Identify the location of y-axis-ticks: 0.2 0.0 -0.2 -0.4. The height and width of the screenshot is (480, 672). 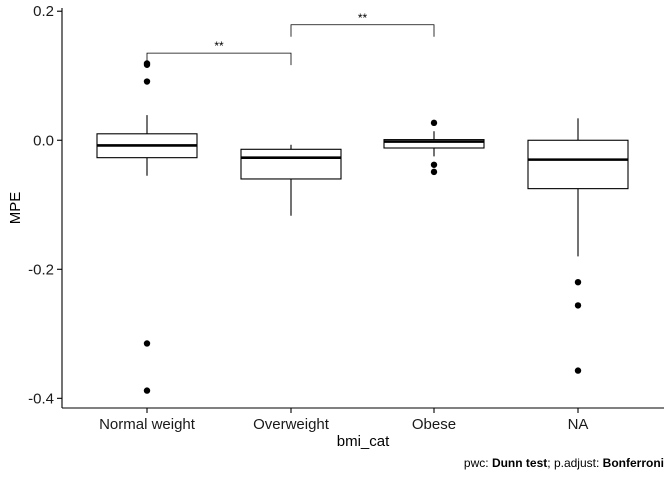
(45, 205).